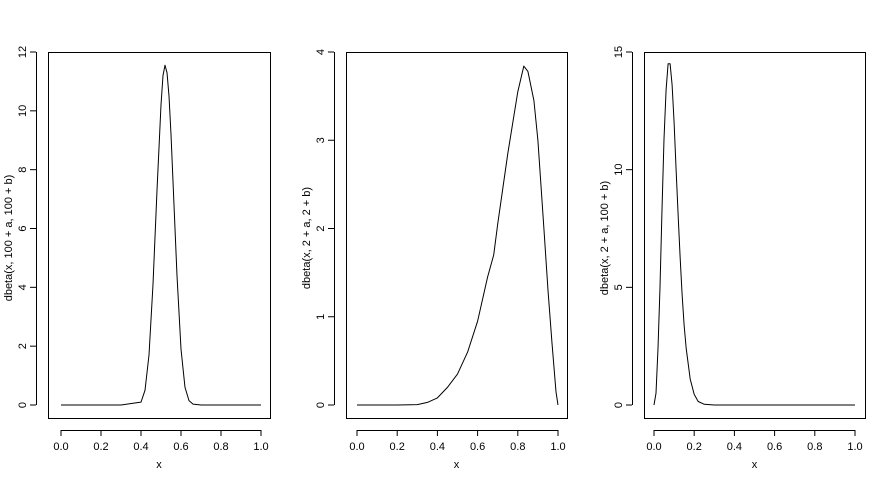 The height and width of the screenshot is (484, 890). Describe the element at coordinates (23, 170) in the screenshot. I see `y-tick-label: 8` at that location.